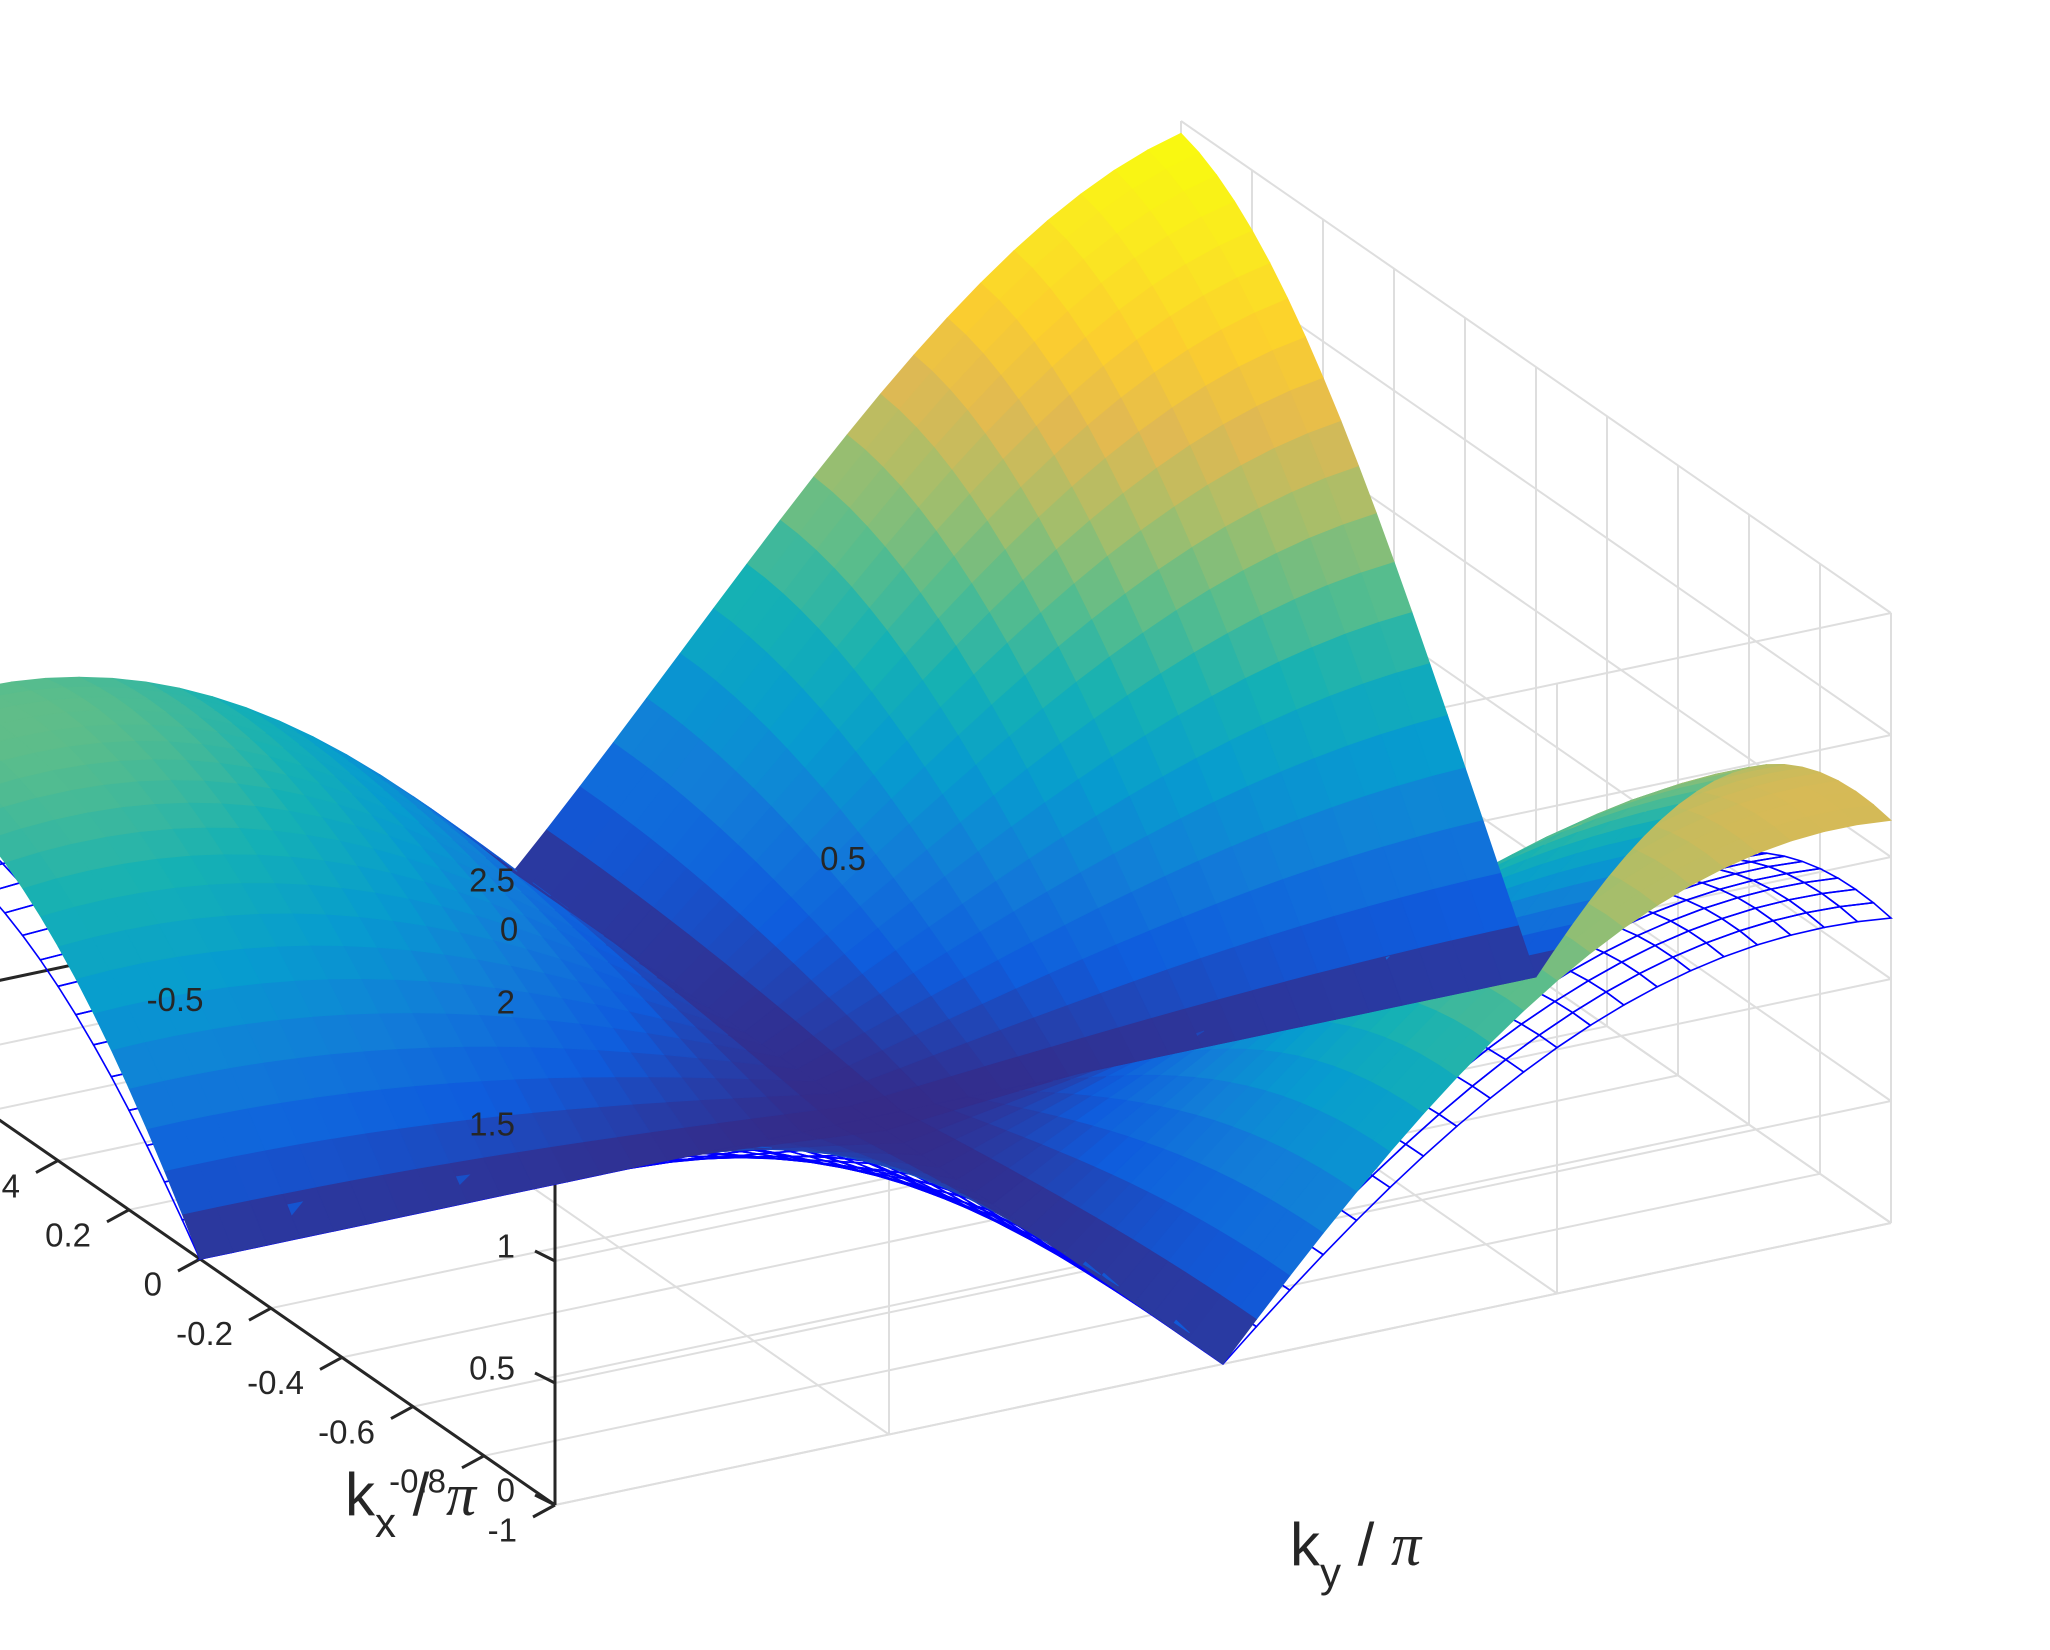 This screenshot has width=2050, height=1650. I want to click on y-tick-label-2: 0, so click(509, 929).